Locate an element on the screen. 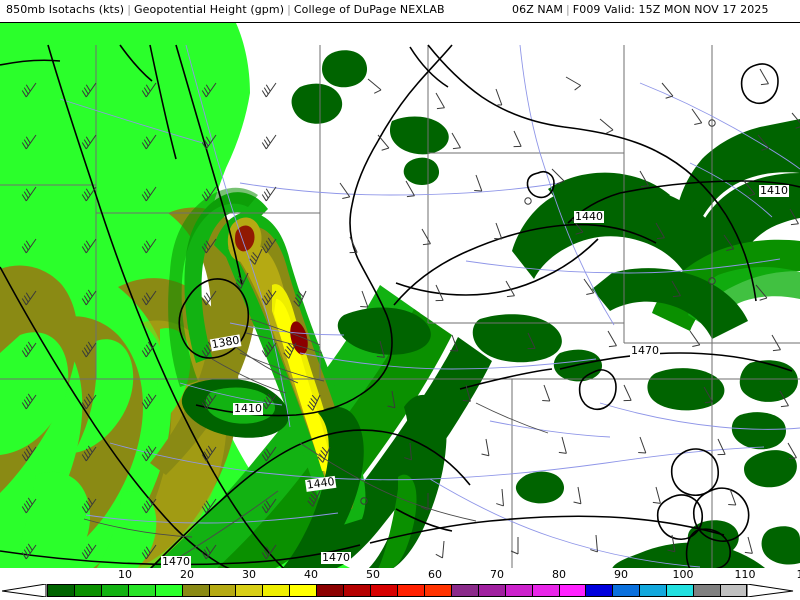 This screenshot has width=800, height=600. forecast-hour-label: F009 is located at coordinates (586, 9).